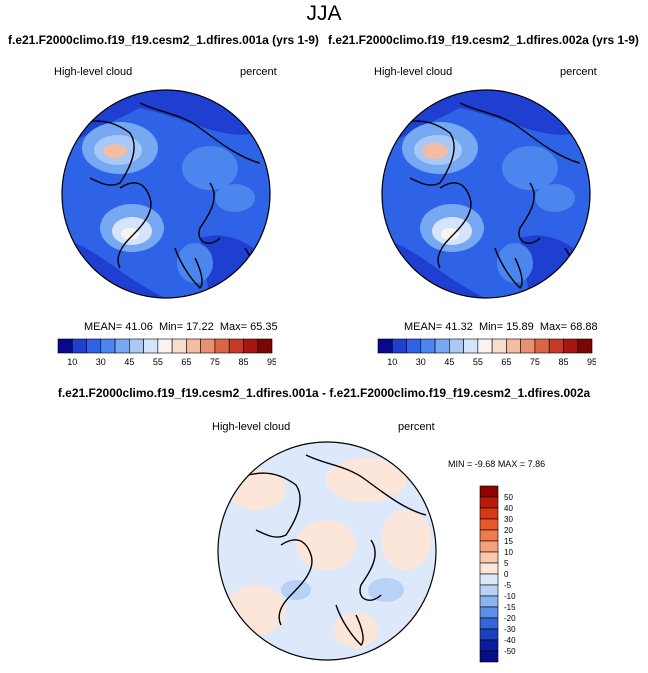 The height and width of the screenshot is (673, 648). I want to click on colorbar-tick-label: -10, so click(510, 596).